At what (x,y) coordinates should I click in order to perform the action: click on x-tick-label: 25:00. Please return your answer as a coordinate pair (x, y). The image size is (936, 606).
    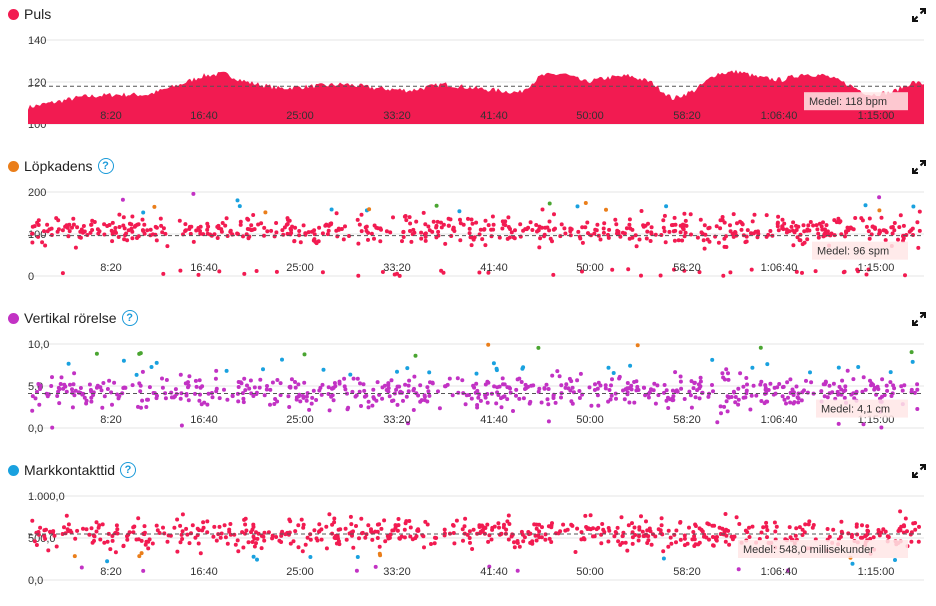
    Looking at the image, I should click on (300, 572).